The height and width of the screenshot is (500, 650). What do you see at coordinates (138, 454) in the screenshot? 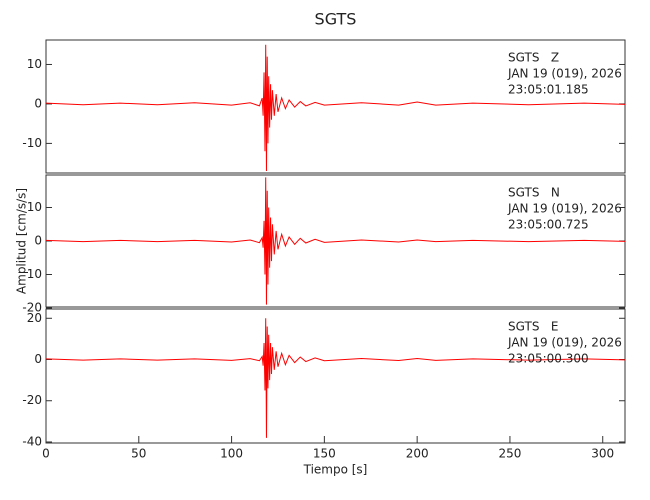
I see `x-tick-label: 50` at bounding box center [138, 454].